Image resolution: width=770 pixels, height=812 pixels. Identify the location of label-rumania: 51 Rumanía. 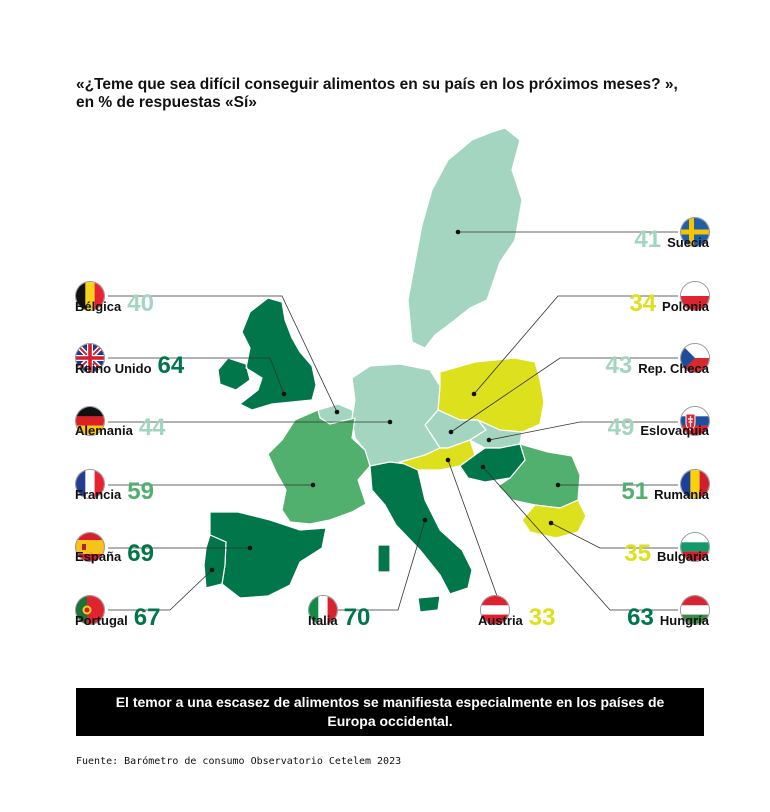
(665, 492).